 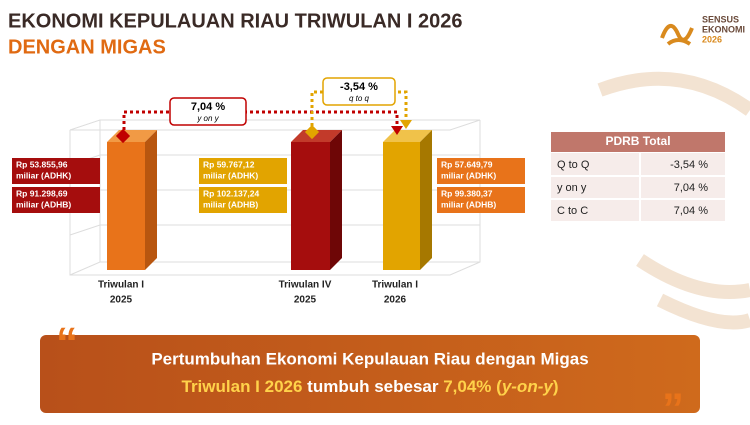 I want to click on table: PDRB Total, so click(x=638, y=176).